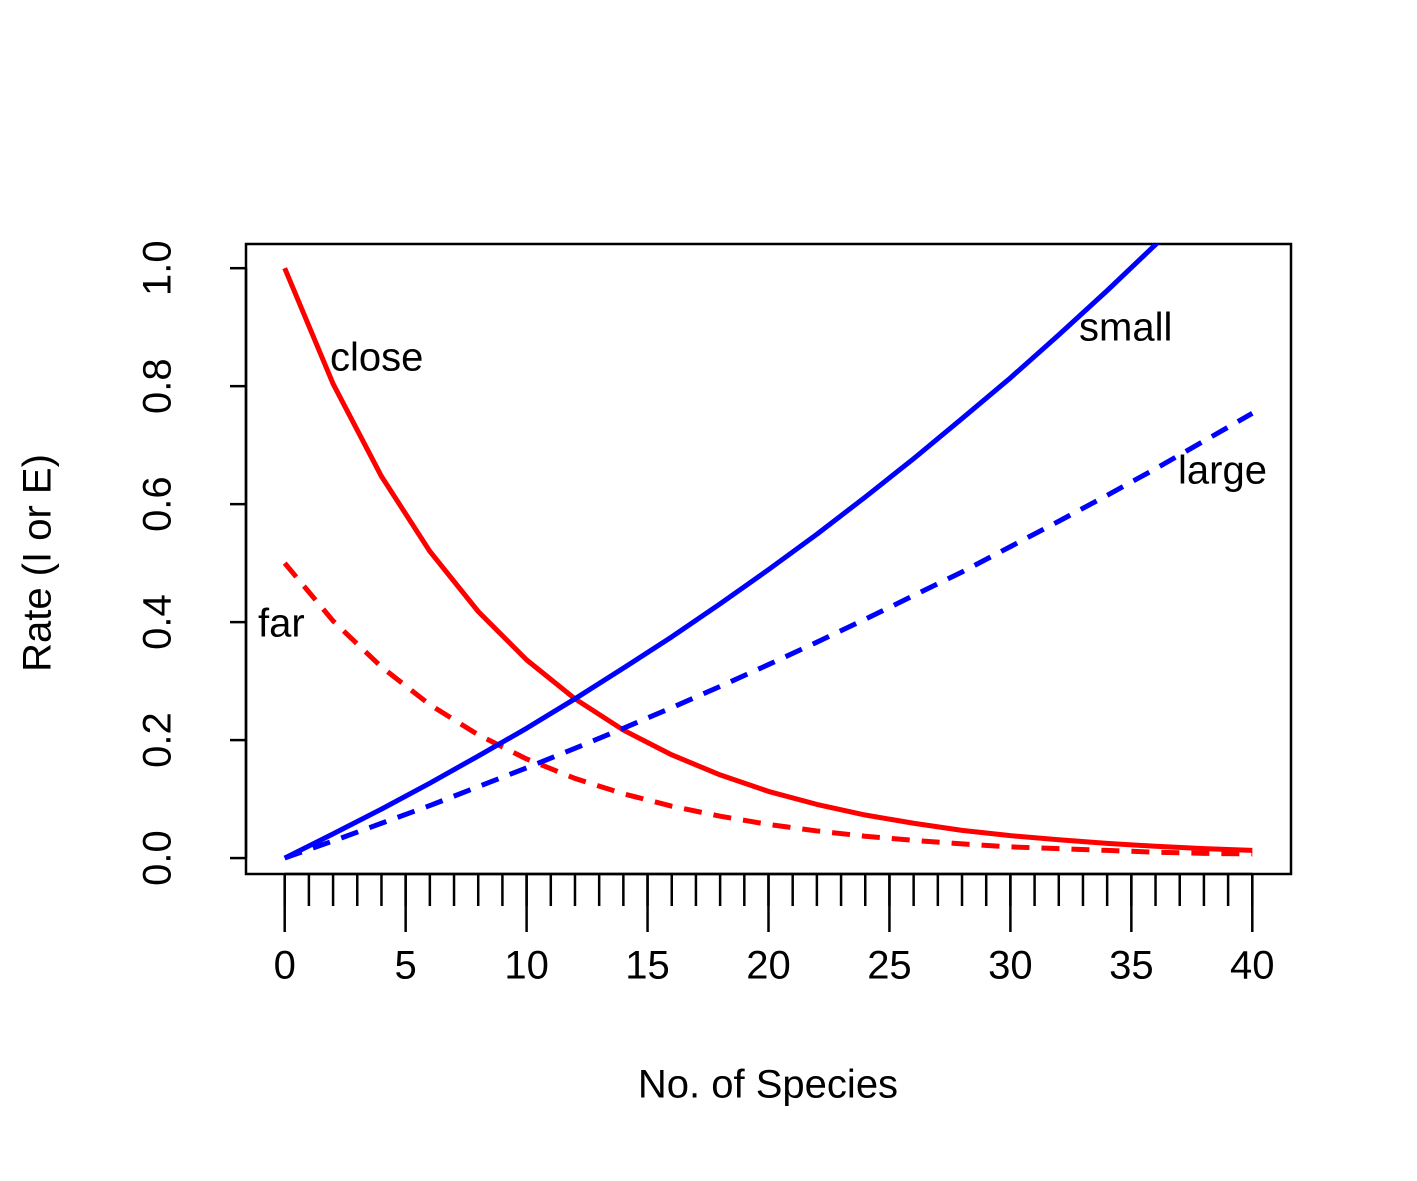 This screenshot has width=1417, height=1181. What do you see at coordinates (1252, 966) in the screenshot?
I see `x-tick-label: 40` at bounding box center [1252, 966].